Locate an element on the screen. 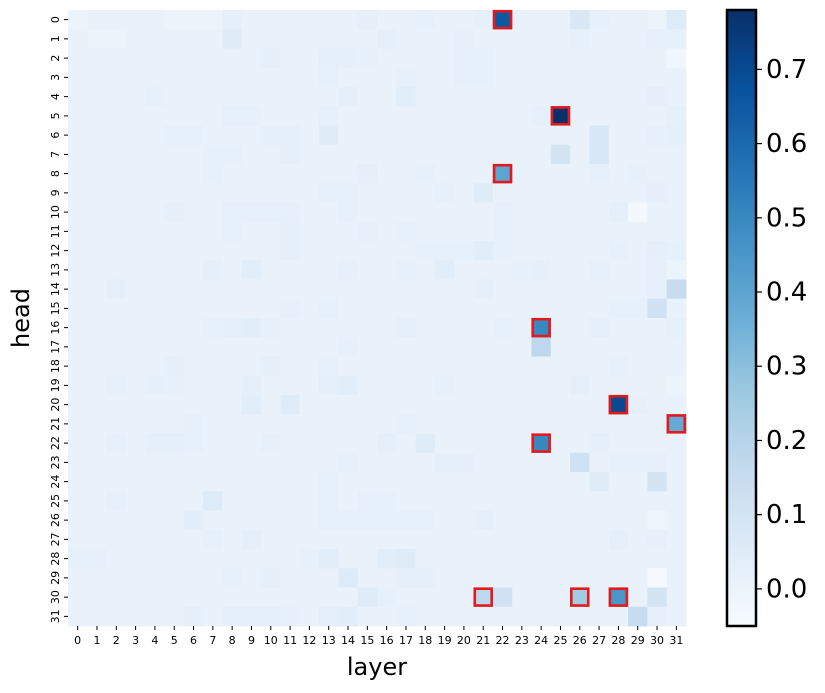  highlight-box is located at coordinates (560, 116).